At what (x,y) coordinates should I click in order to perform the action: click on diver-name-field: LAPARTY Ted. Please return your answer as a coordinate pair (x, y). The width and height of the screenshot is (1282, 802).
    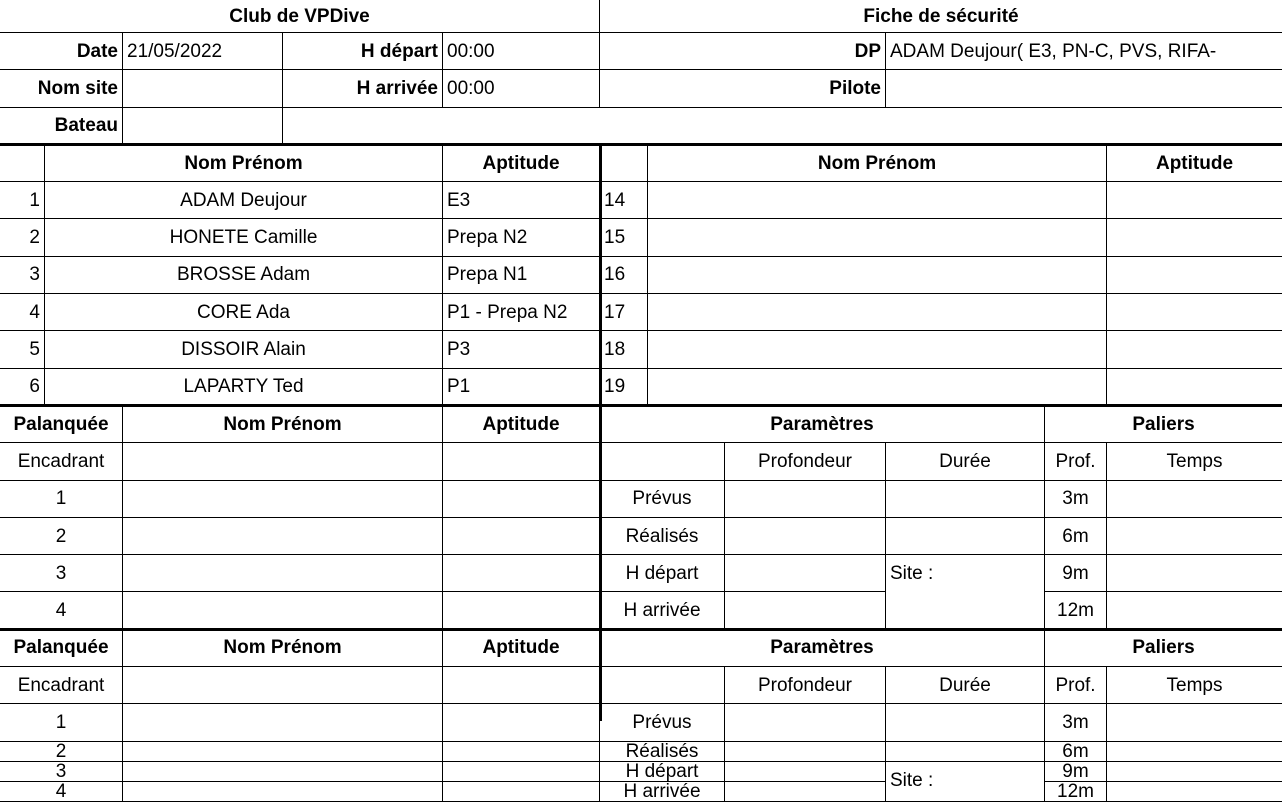
    Looking at the image, I should click on (244, 387).